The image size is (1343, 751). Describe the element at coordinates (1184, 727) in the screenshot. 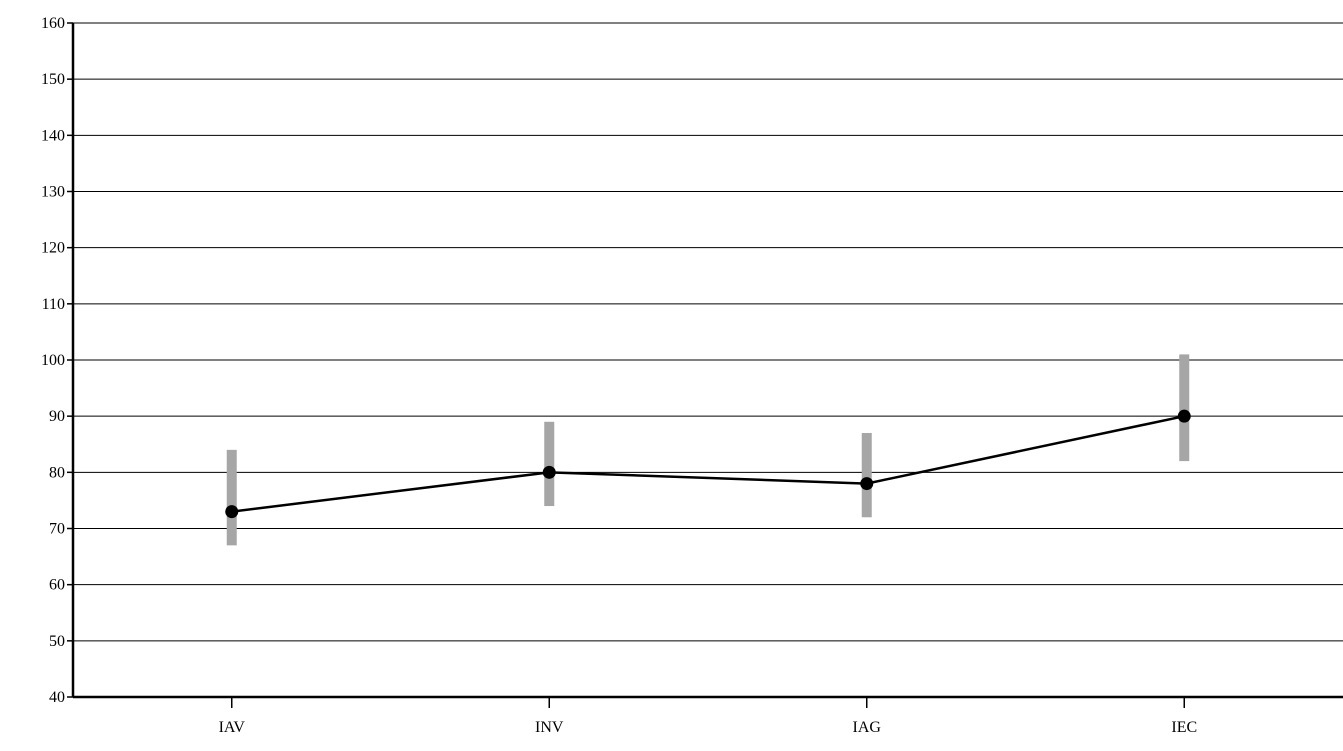

I see `x-tick-label-iec: IEC` at that location.